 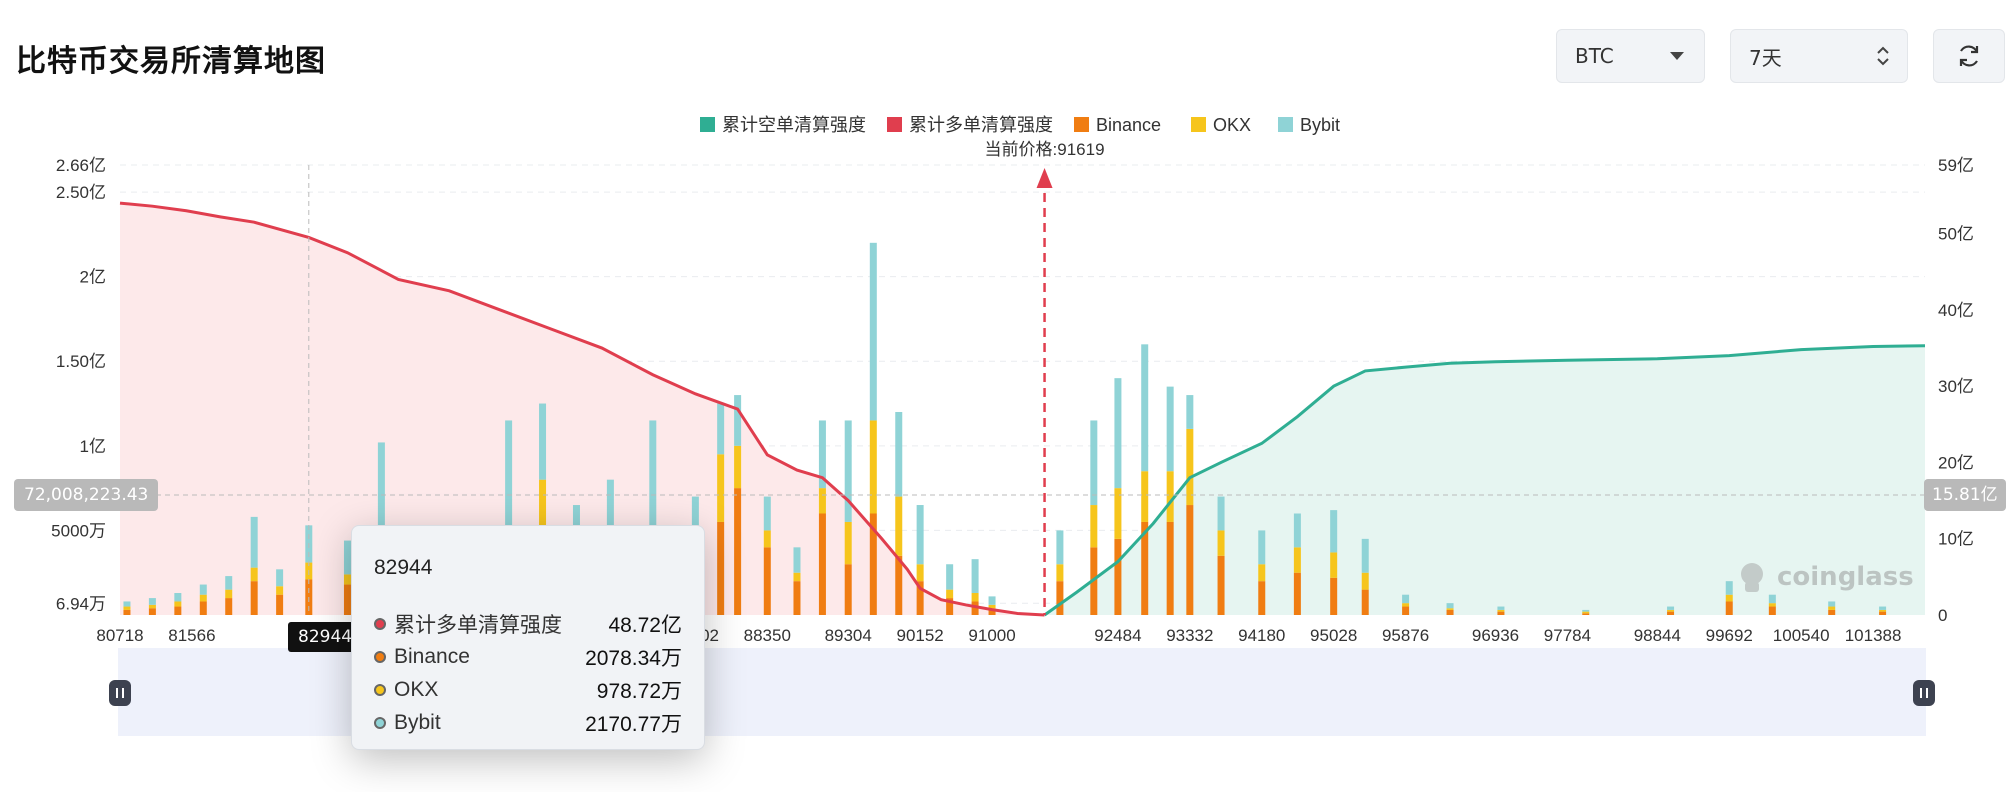 What do you see at coordinates (633, 658) in the screenshot?
I see `tooltip-value: 2078.34万` at bounding box center [633, 658].